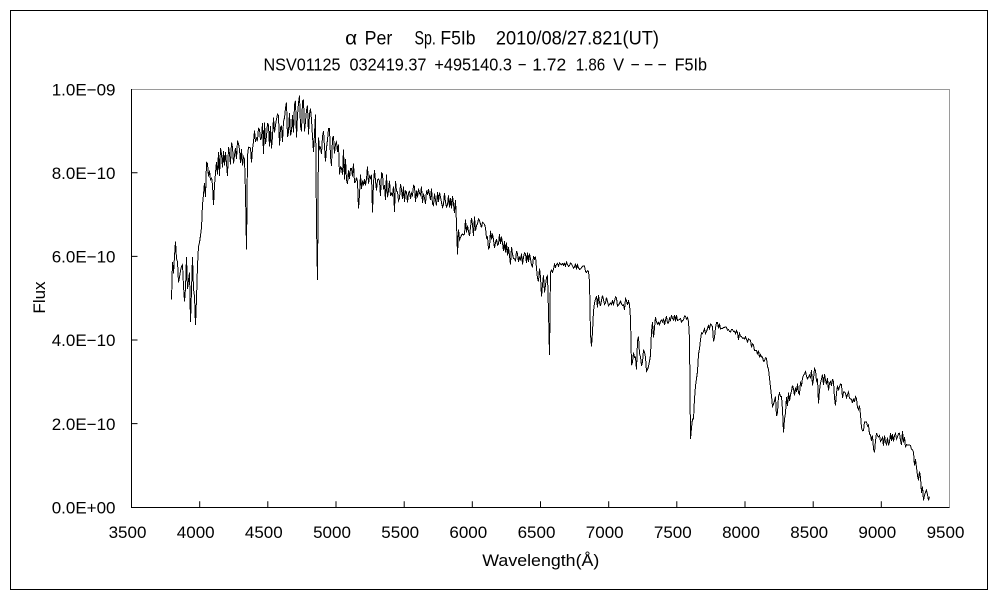  I want to click on svg-text: Sp., so click(425, 38).